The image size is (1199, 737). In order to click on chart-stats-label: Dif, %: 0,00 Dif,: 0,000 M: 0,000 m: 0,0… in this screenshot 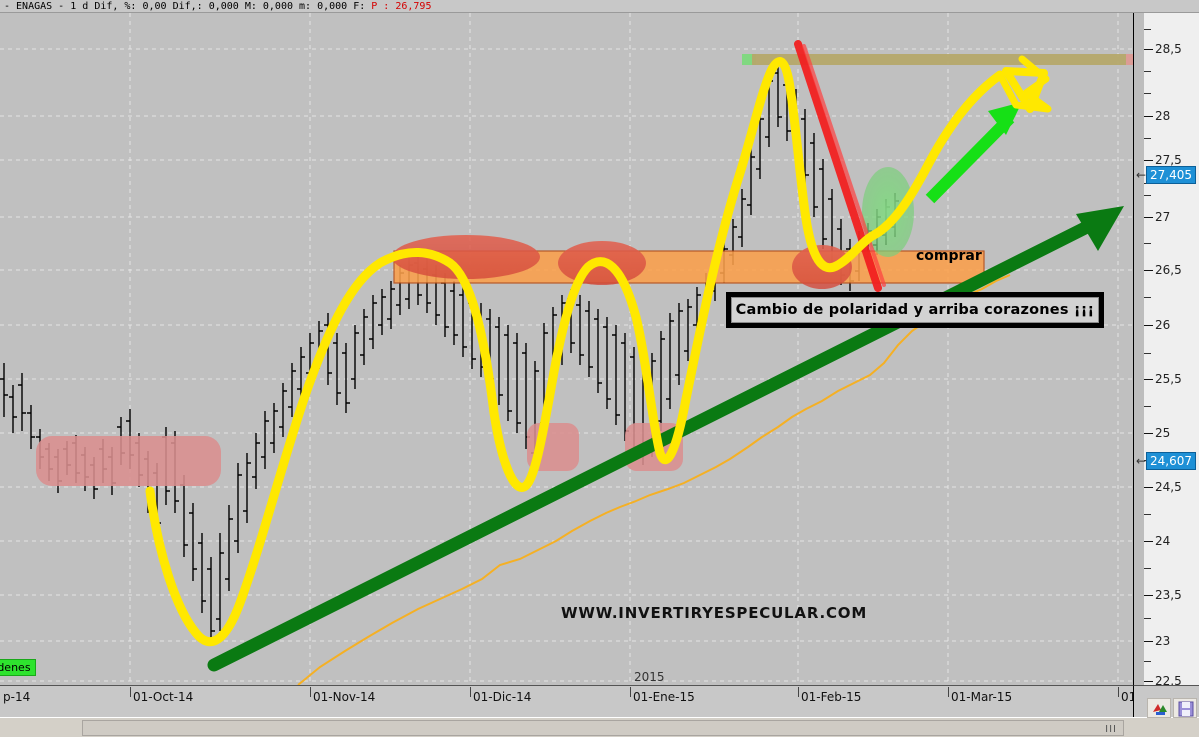, I will do `click(233, 6)`.